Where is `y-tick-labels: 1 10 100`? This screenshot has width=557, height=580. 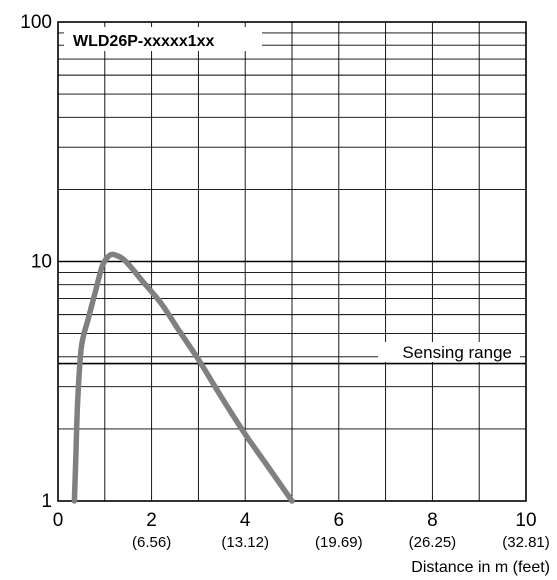 y-tick-labels: 1 10 100 is located at coordinates (36, 262).